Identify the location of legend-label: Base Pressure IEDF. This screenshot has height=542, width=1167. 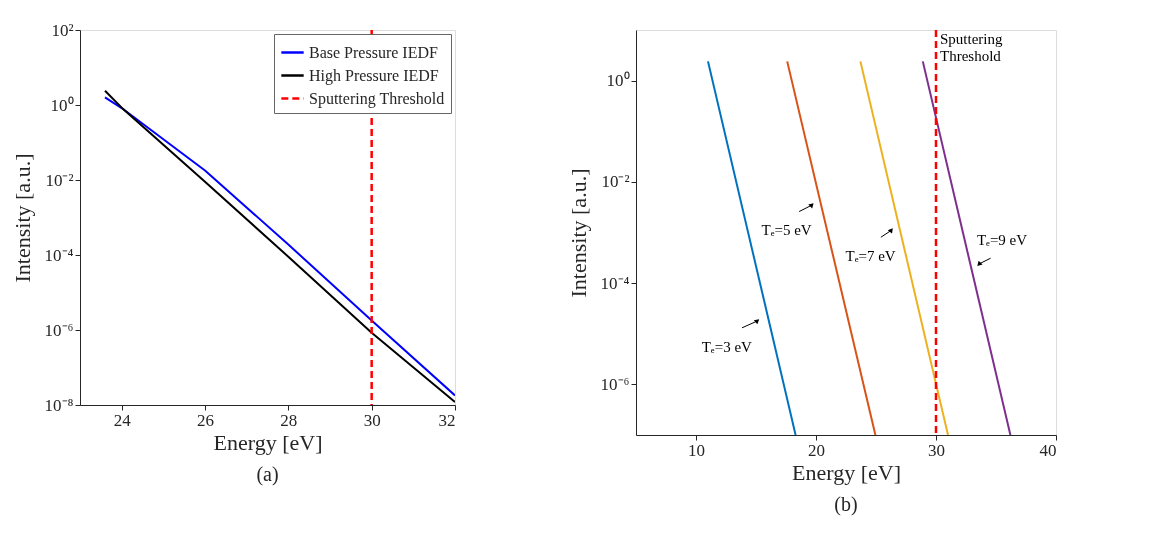
(373, 52).